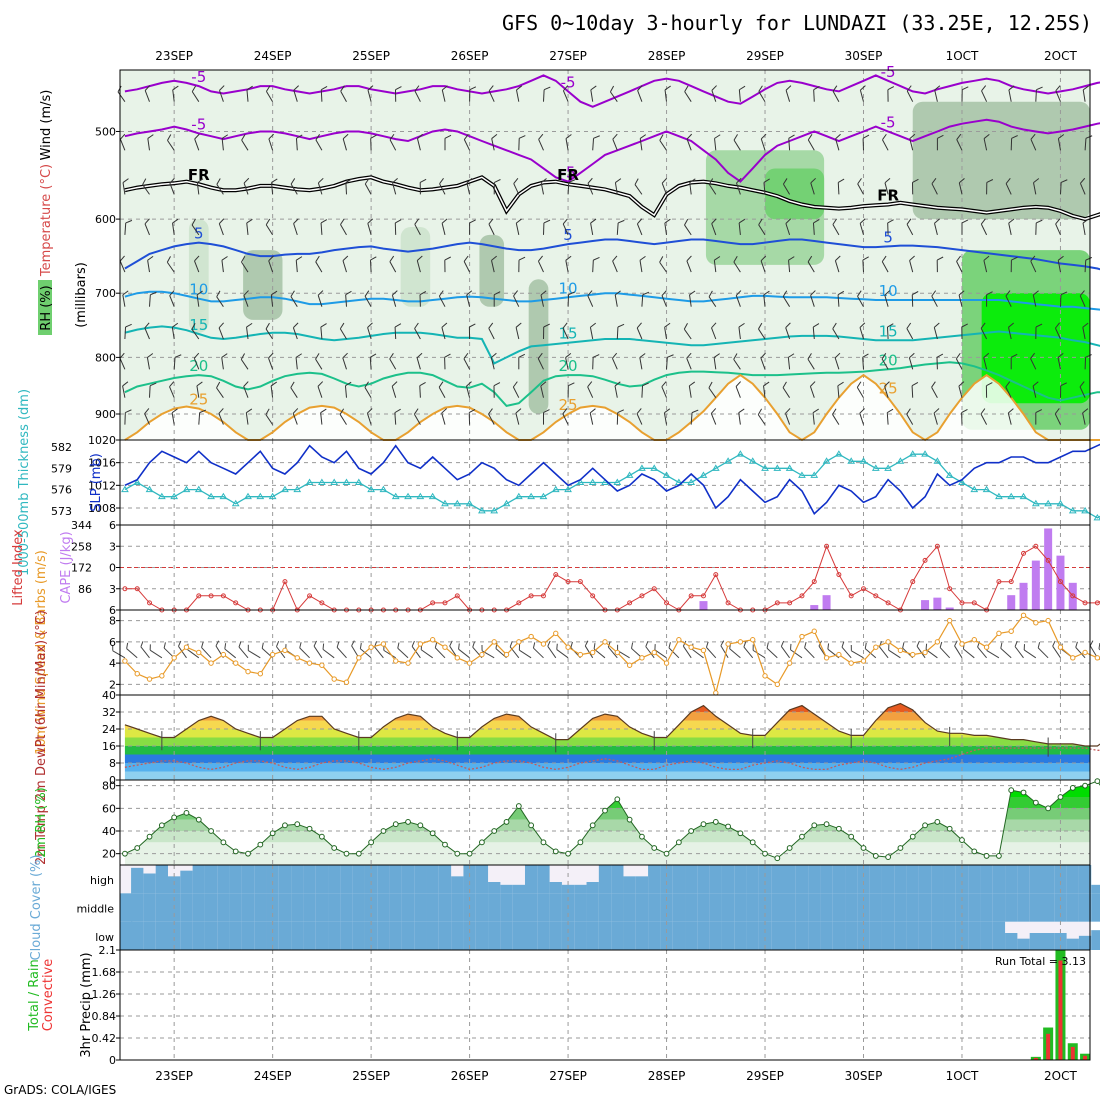 This screenshot has width=1100, height=1100. What do you see at coordinates (888, 291) in the screenshot?
I see `contour-label-4-2: 10` at bounding box center [888, 291].